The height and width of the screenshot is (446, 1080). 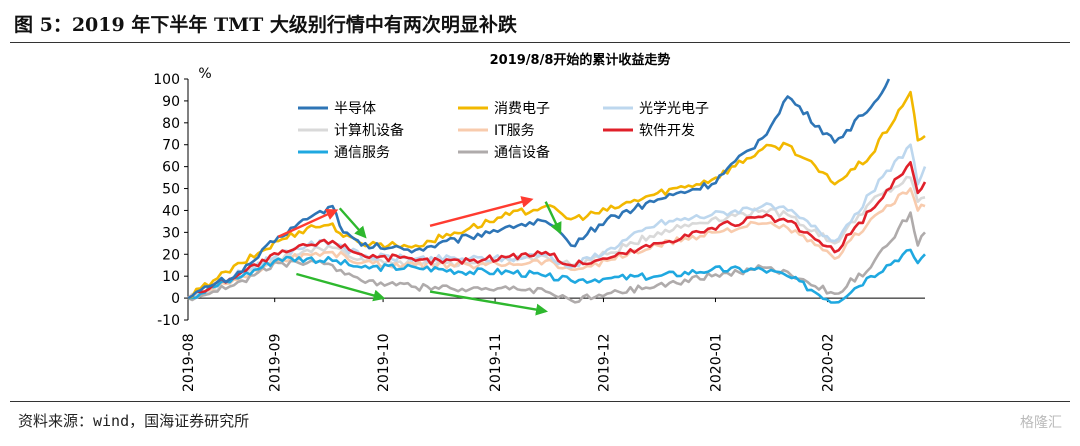 What do you see at coordinates (134, 421) in the screenshot?
I see `source-note: 资料来源：wind，国海证券研究所` at bounding box center [134, 421].